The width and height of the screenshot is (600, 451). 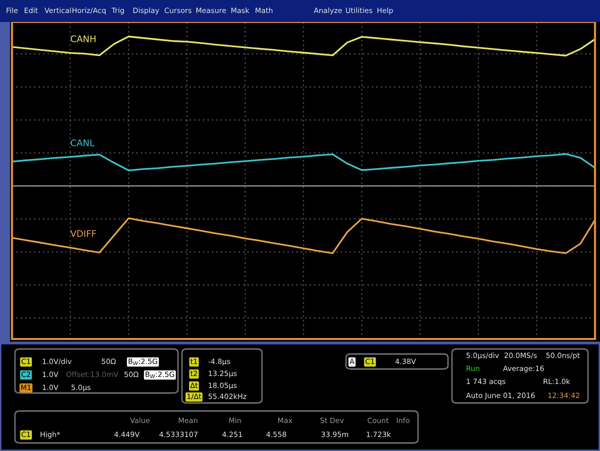 What do you see at coordinates (83, 233) in the screenshot?
I see `series-label: VDIFF` at bounding box center [83, 233].